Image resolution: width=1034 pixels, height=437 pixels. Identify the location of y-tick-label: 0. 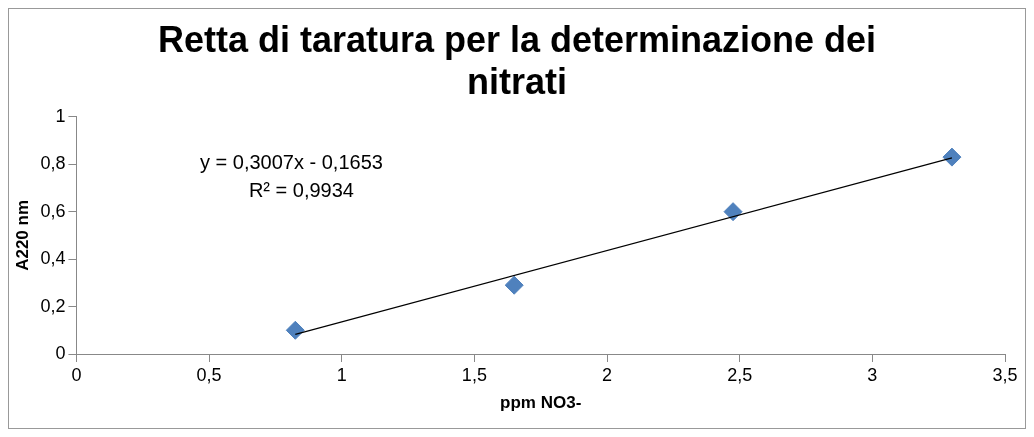
(60, 352).